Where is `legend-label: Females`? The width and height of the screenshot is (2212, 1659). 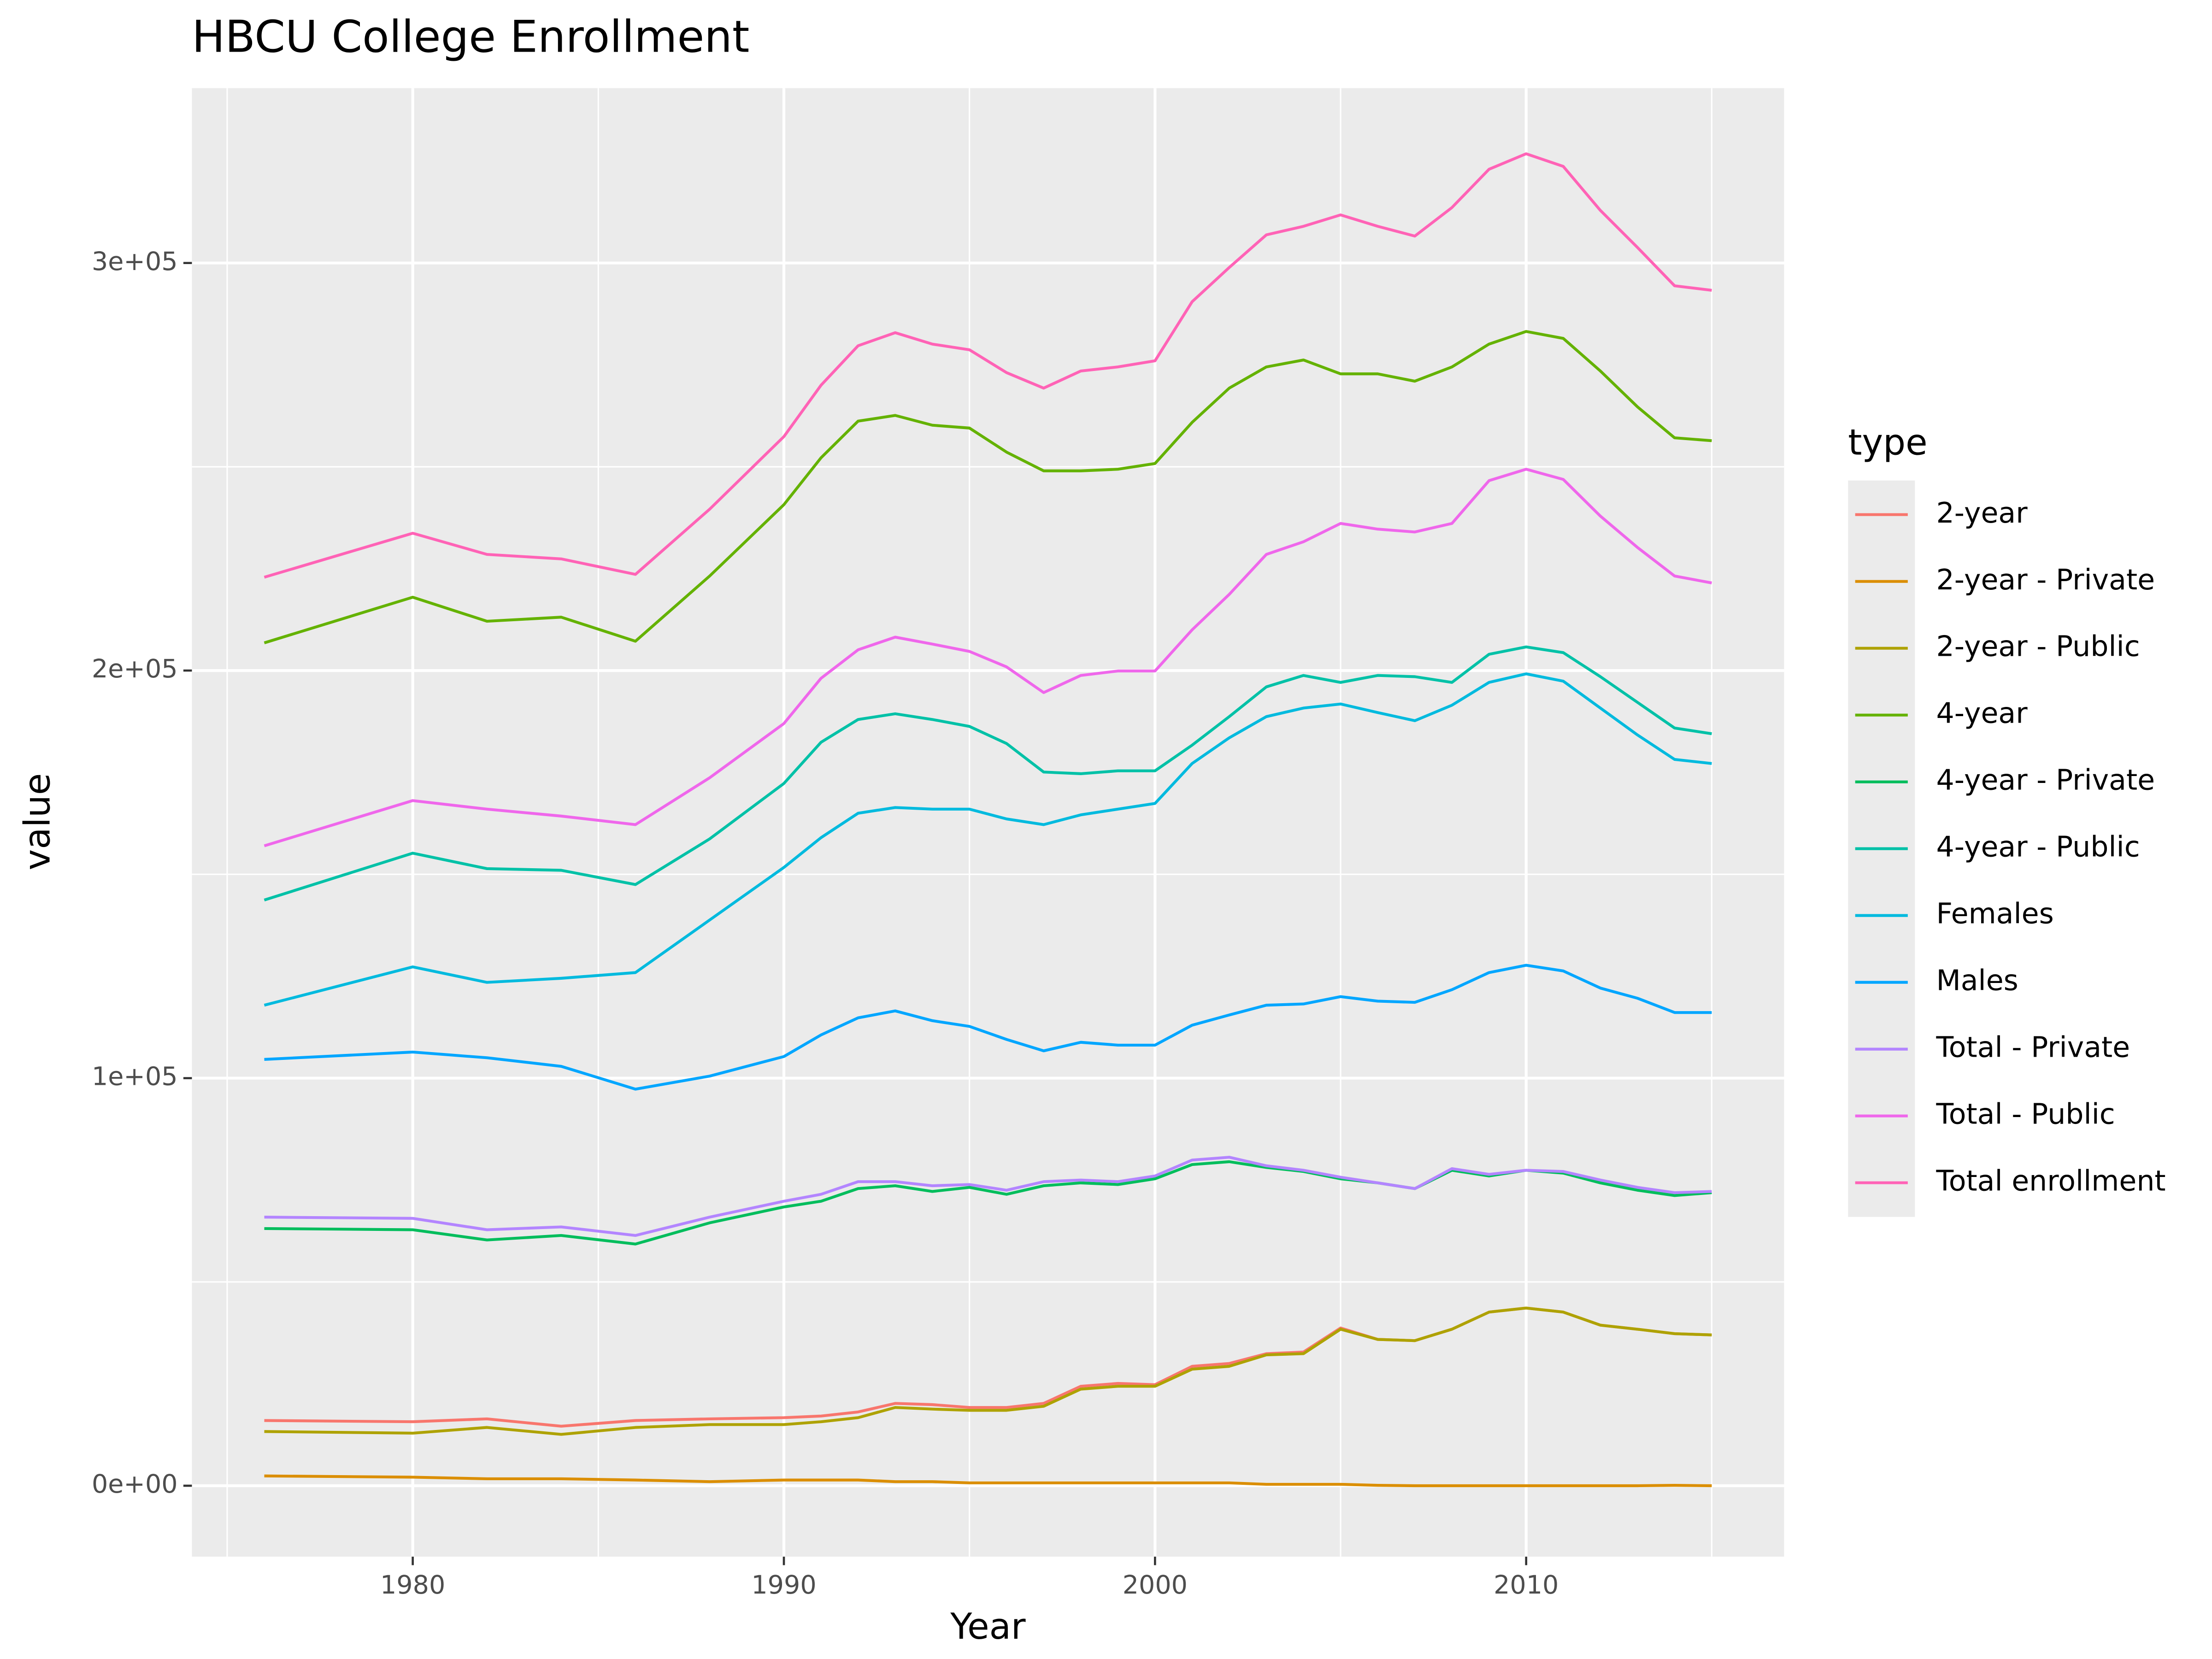
legend-label: Females is located at coordinates (1995, 913).